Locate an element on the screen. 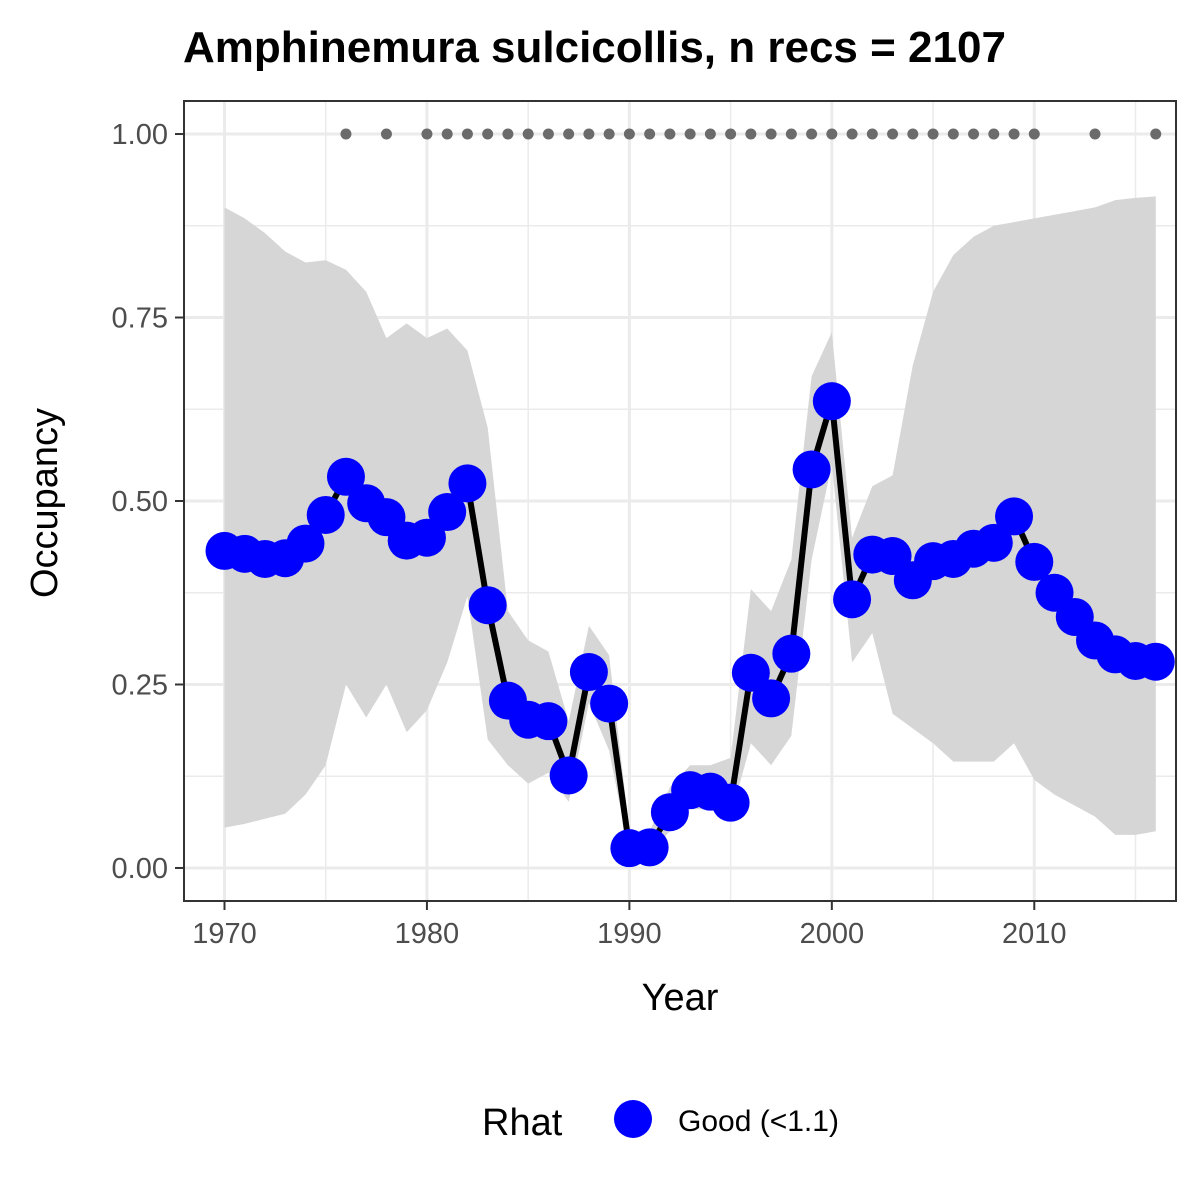 This screenshot has width=1200, height=1200. x-axis-title: Year is located at coordinates (680, 998).